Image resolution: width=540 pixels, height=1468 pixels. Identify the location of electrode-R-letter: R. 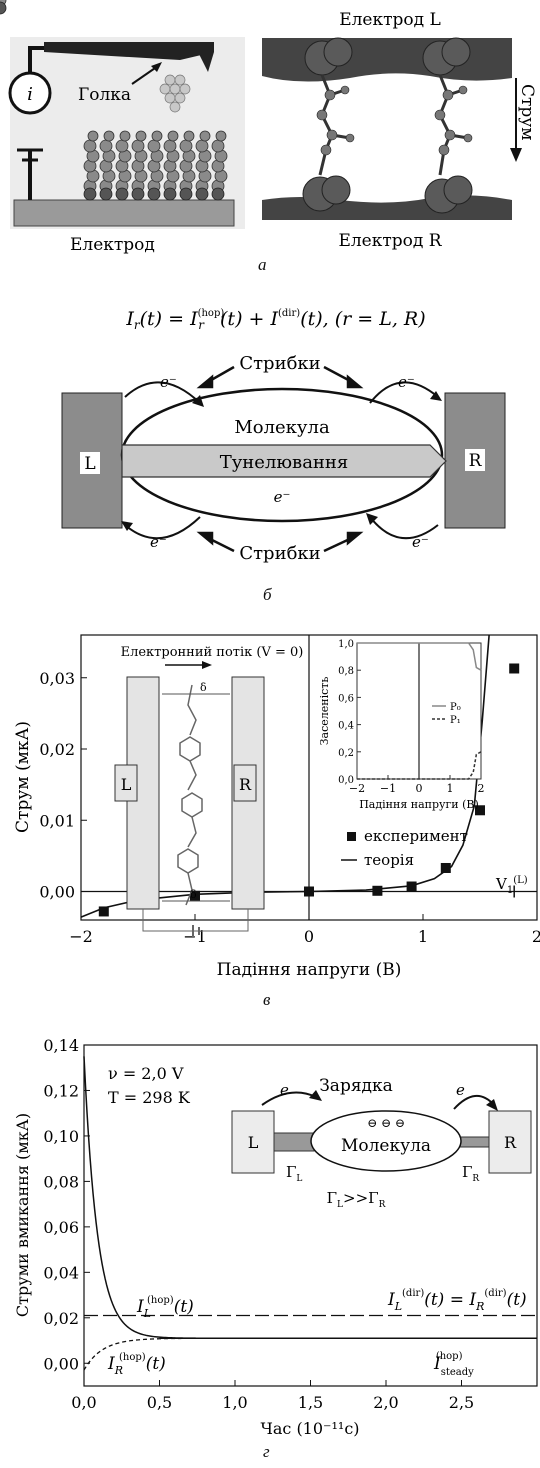
(476, 461).